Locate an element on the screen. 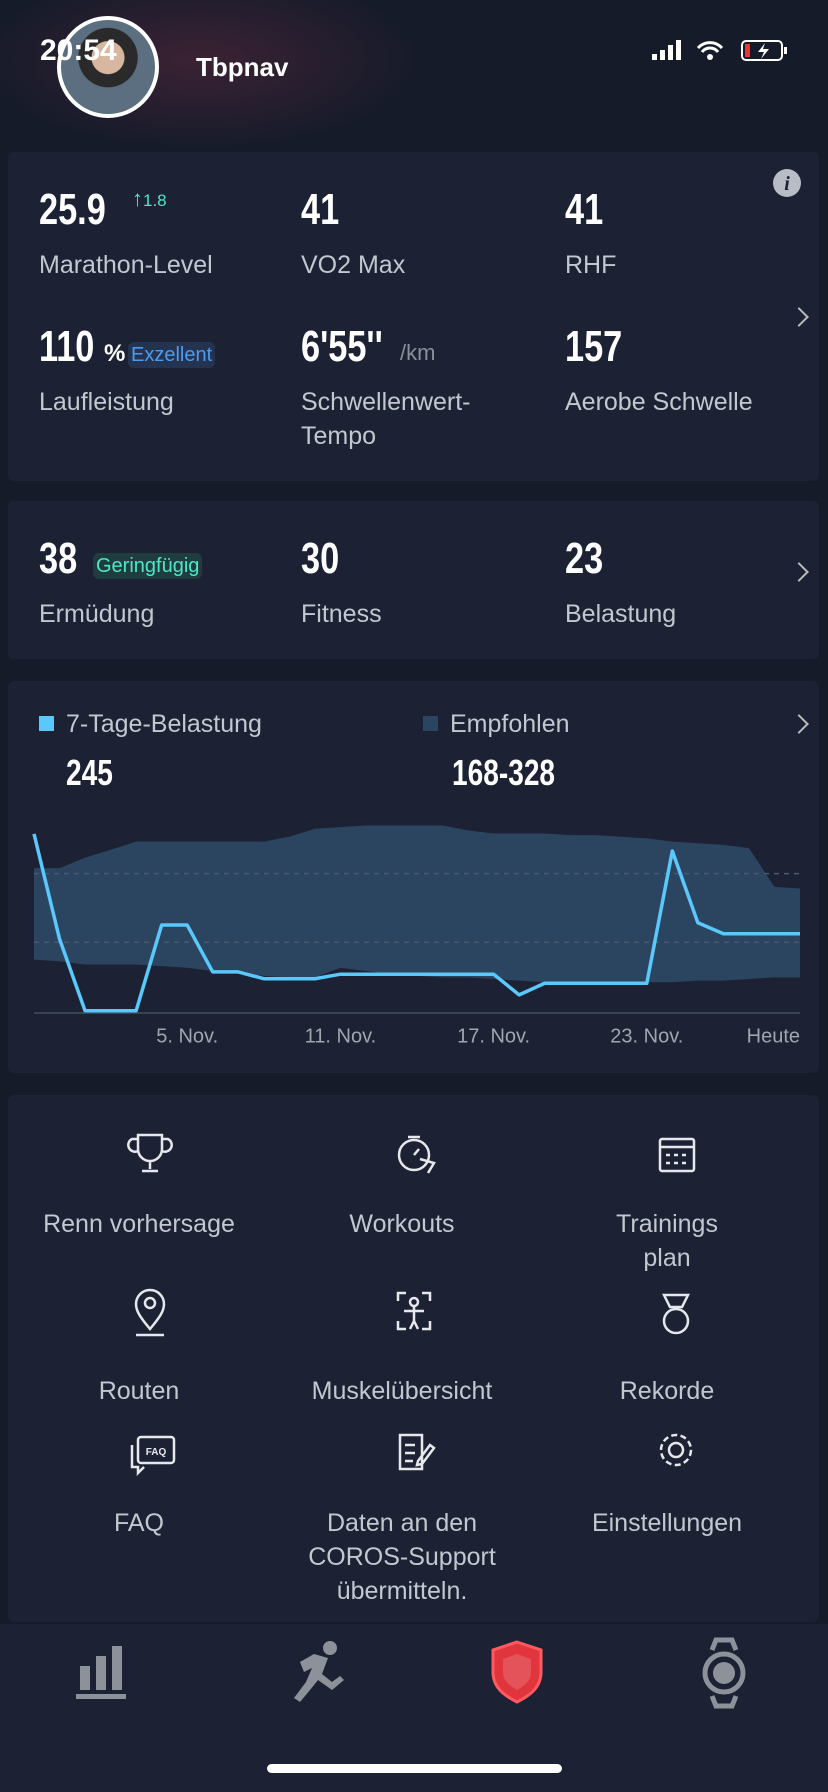  metric-change: ↑1.8 is located at coordinates (149, 198).